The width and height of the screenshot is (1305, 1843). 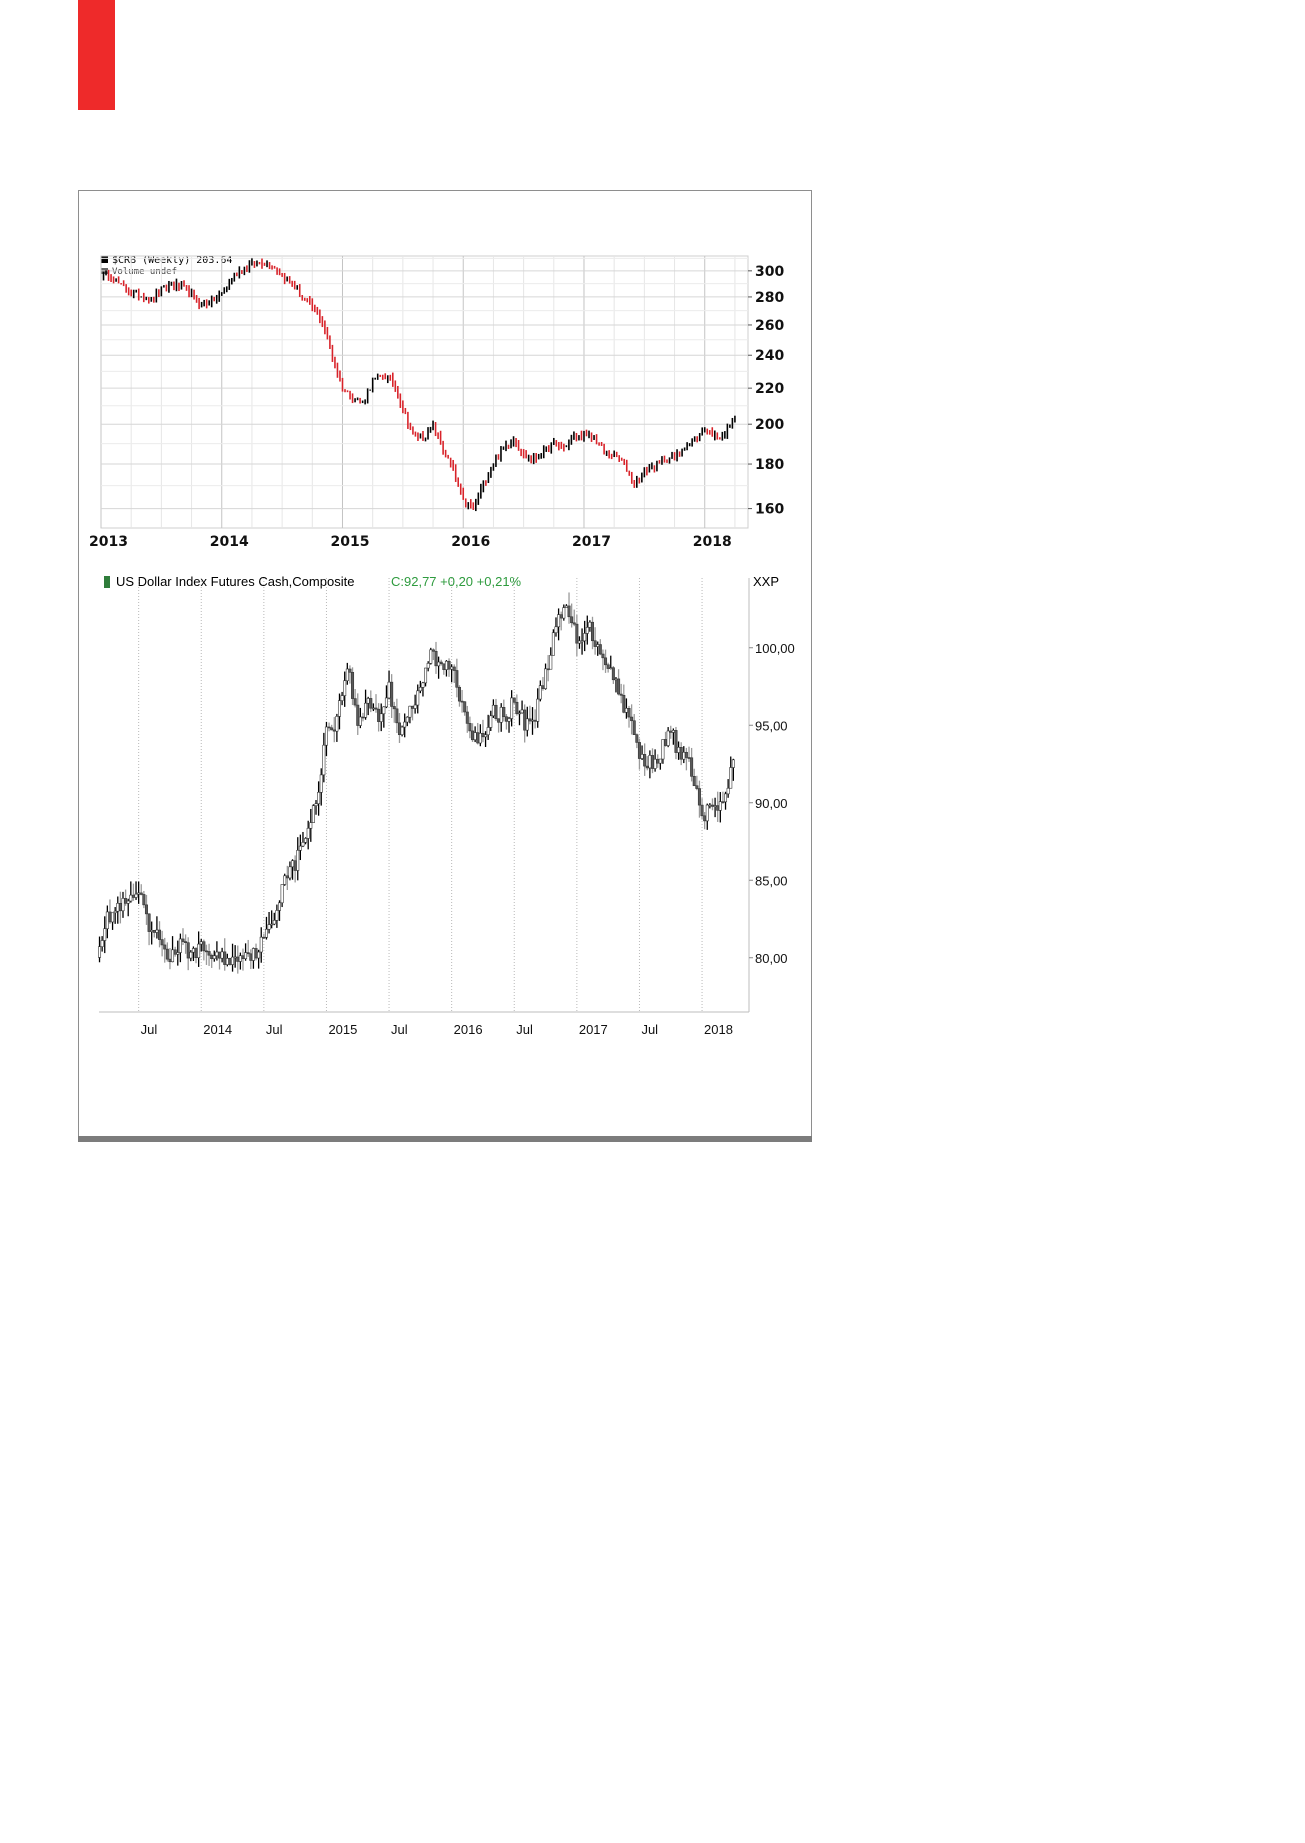 I want to click on brand-accent-bar, so click(x=96, y=55).